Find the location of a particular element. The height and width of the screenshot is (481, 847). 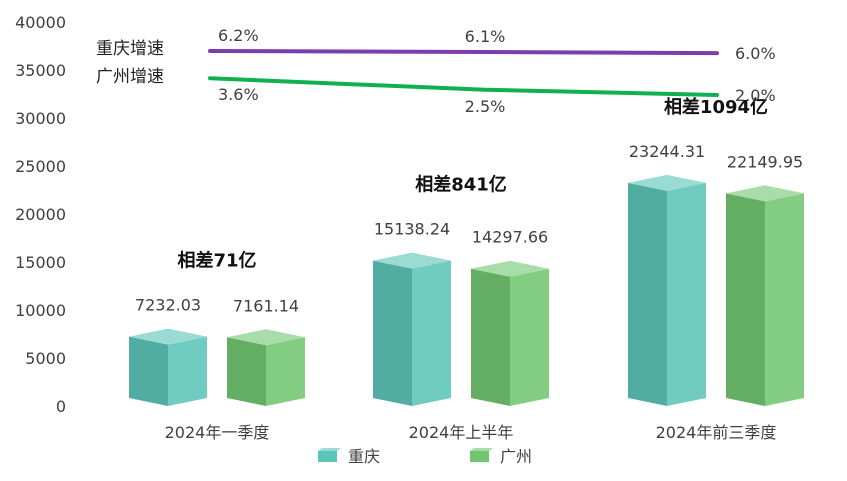

legend-label-1: 广州 is located at coordinates (516, 456).